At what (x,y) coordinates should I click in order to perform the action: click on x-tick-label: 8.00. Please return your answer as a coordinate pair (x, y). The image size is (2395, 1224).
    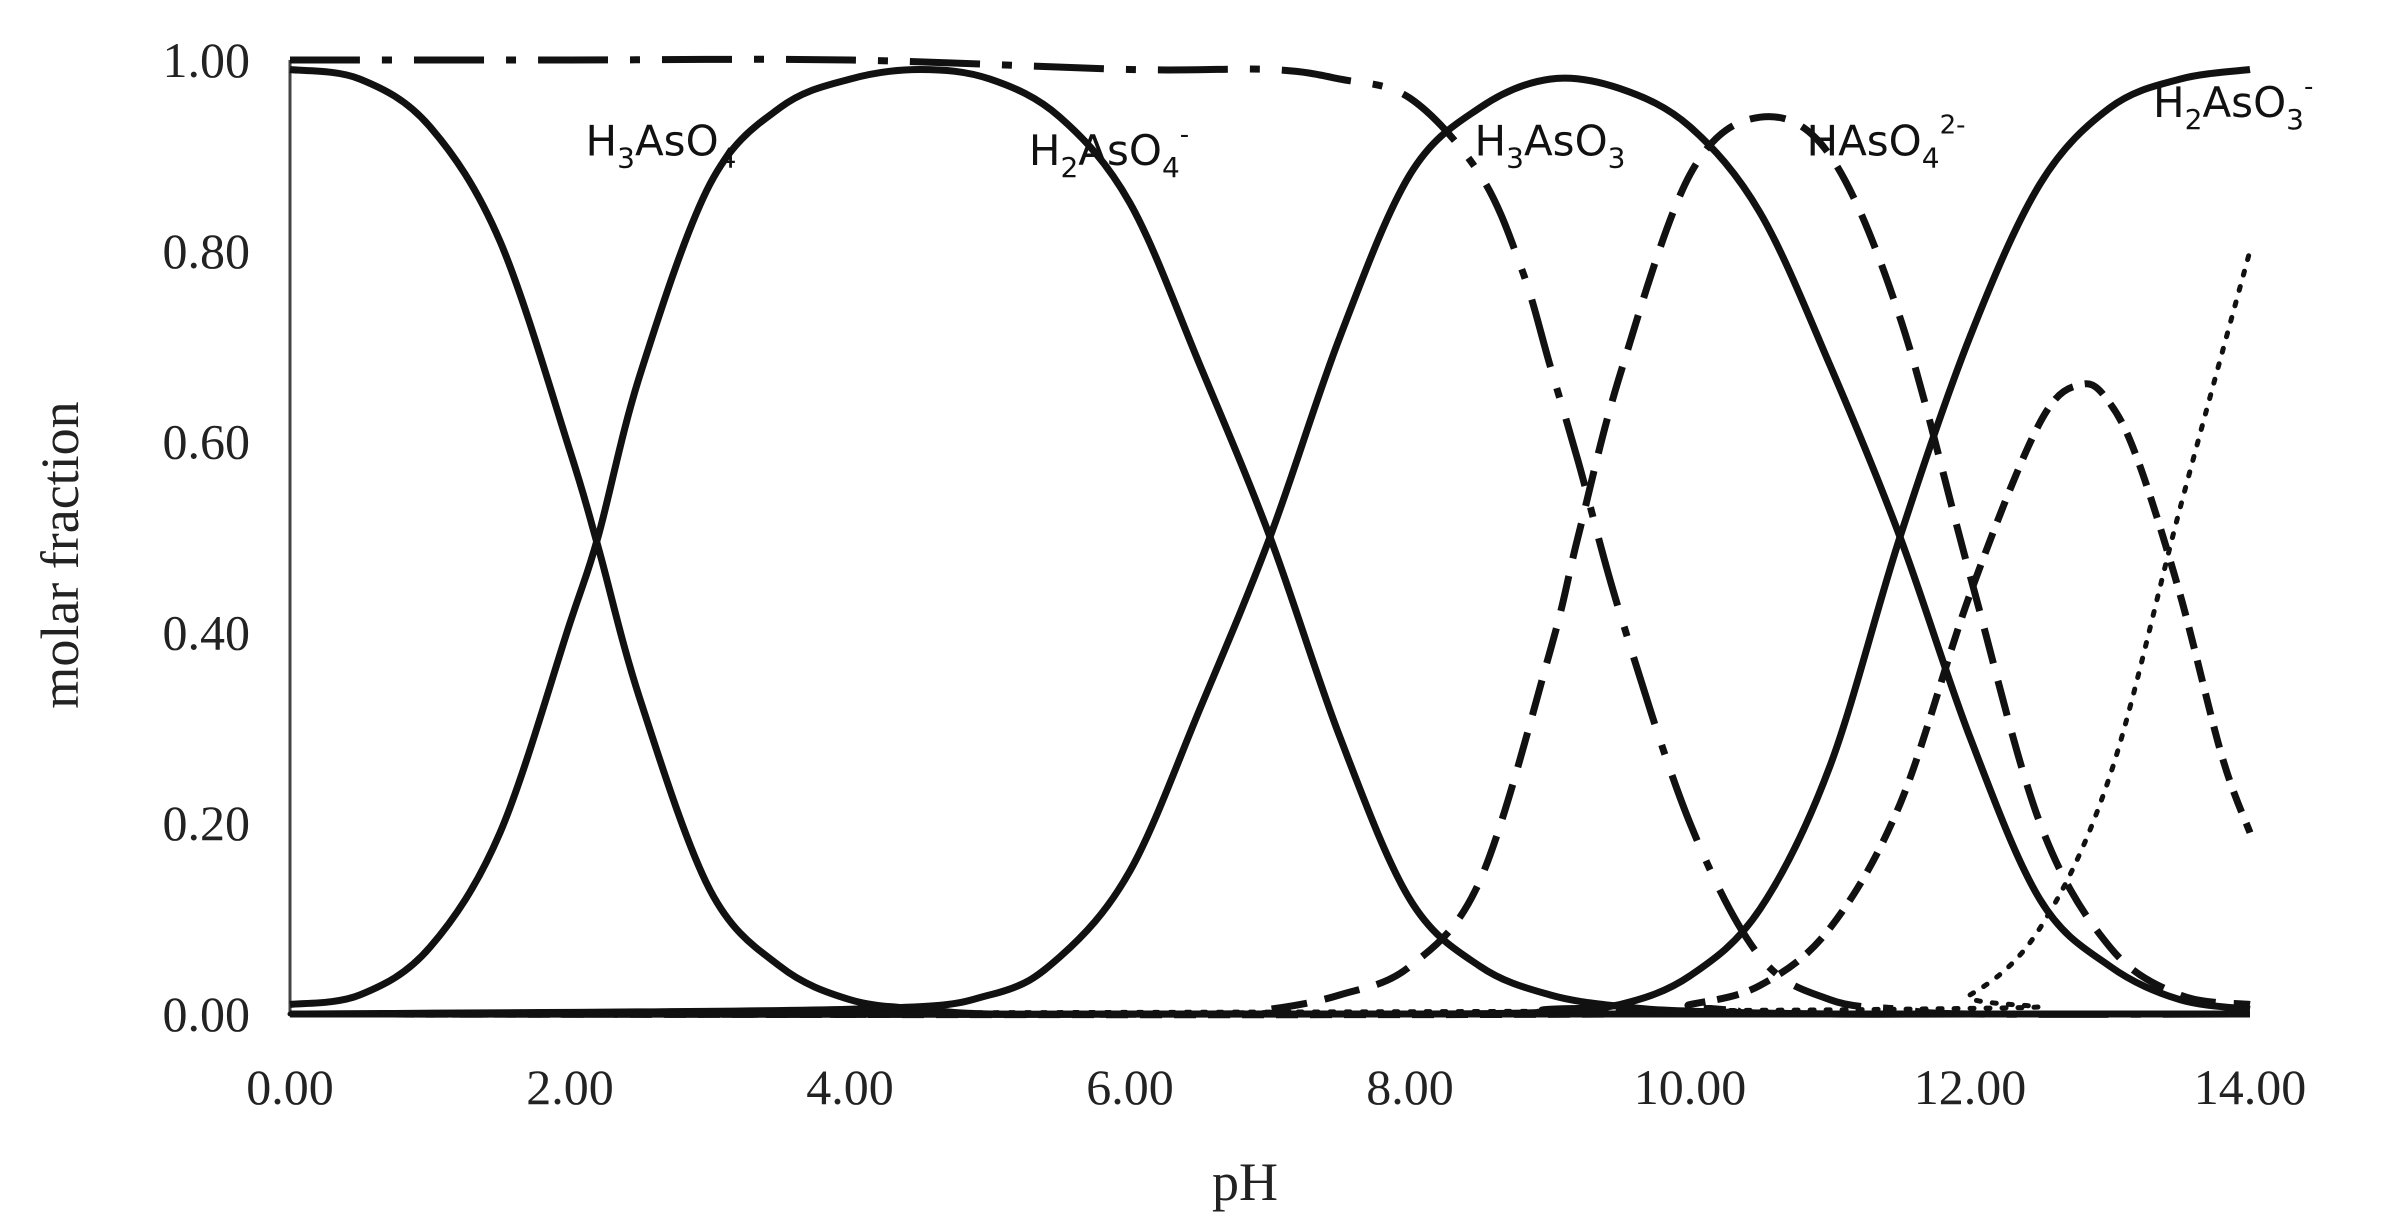
    Looking at the image, I should click on (1410, 1087).